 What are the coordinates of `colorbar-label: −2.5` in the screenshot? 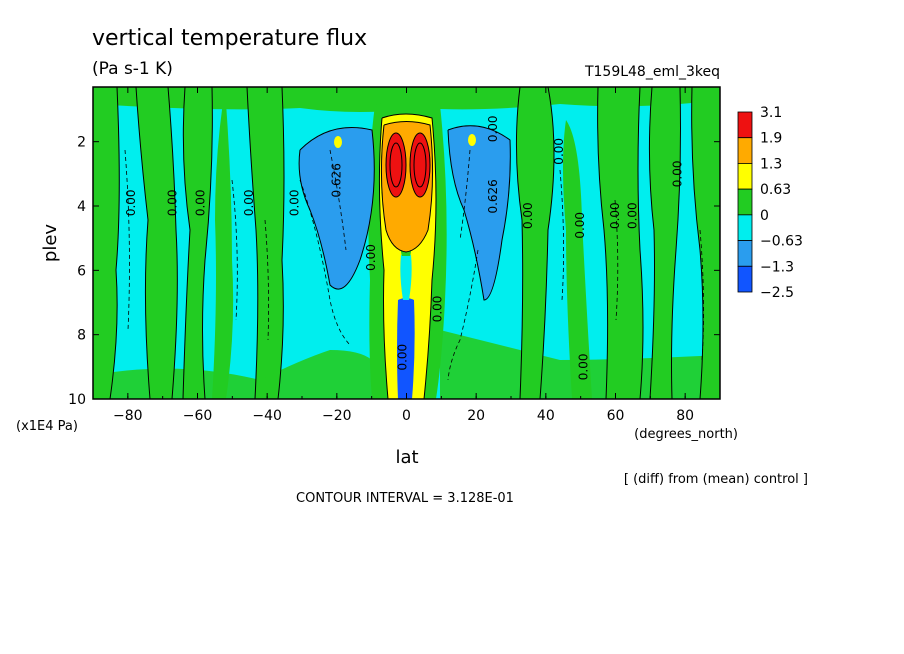 It's located at (777, 293).